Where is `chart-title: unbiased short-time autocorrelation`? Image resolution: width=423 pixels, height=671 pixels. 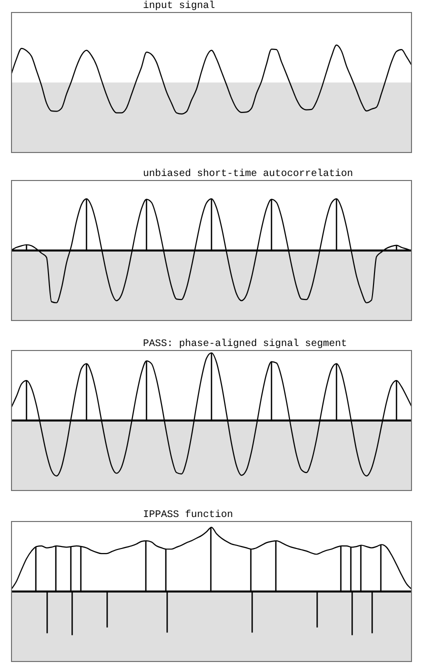 chart-title: unbiased short-time autocorrelation is located at coordinates (248, 174).